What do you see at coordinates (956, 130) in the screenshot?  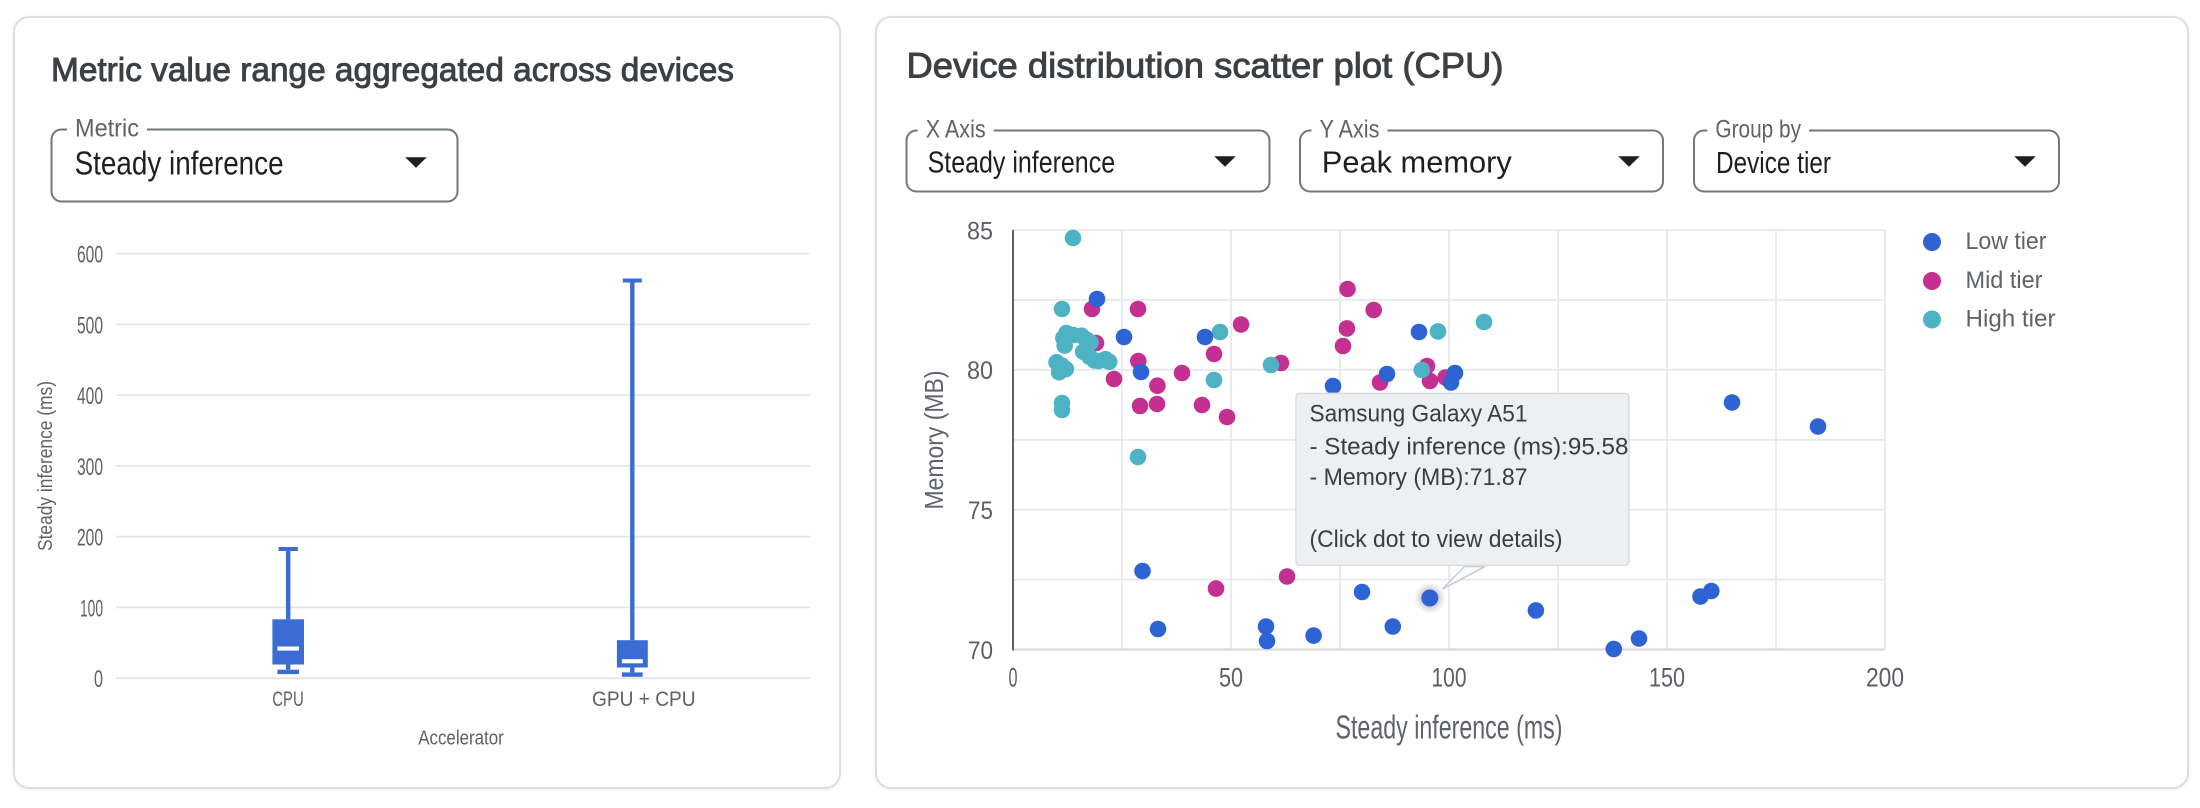 I see `svg-text: X Axis` at bounding box center [956, 130].